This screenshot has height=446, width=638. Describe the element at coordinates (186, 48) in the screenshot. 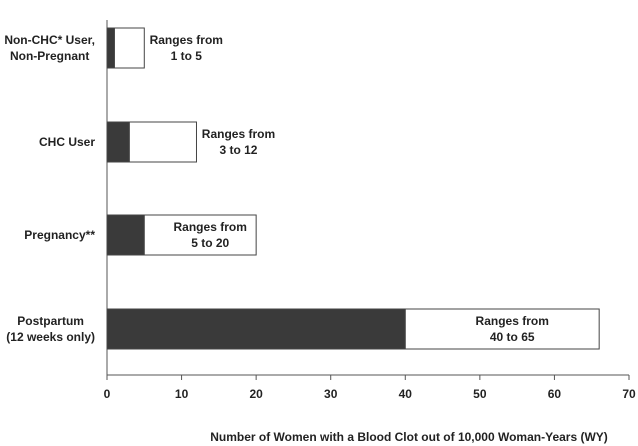

I see `annotation: Ranges from 1 to 5` at that location.